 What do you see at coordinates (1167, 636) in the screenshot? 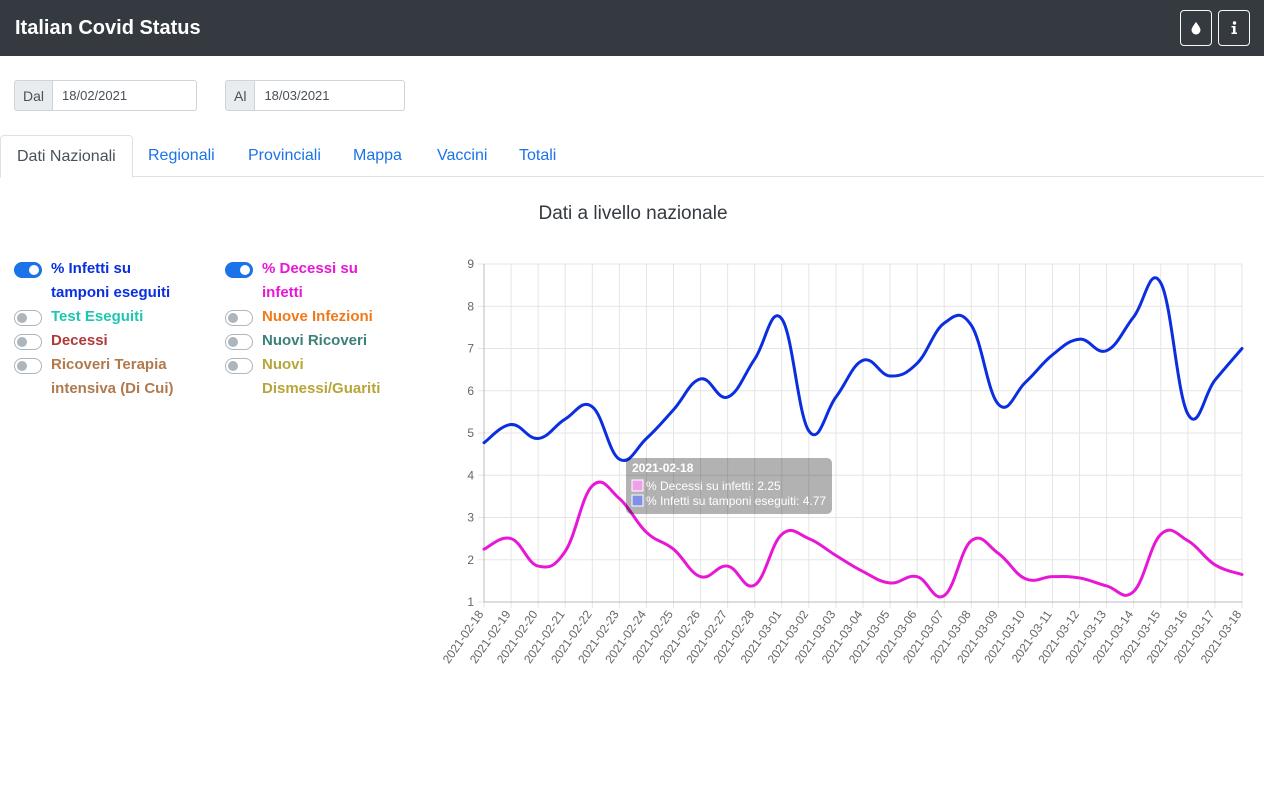
I see `x-tick-label: 2021-03-16` at bounding box center [1167, 636].